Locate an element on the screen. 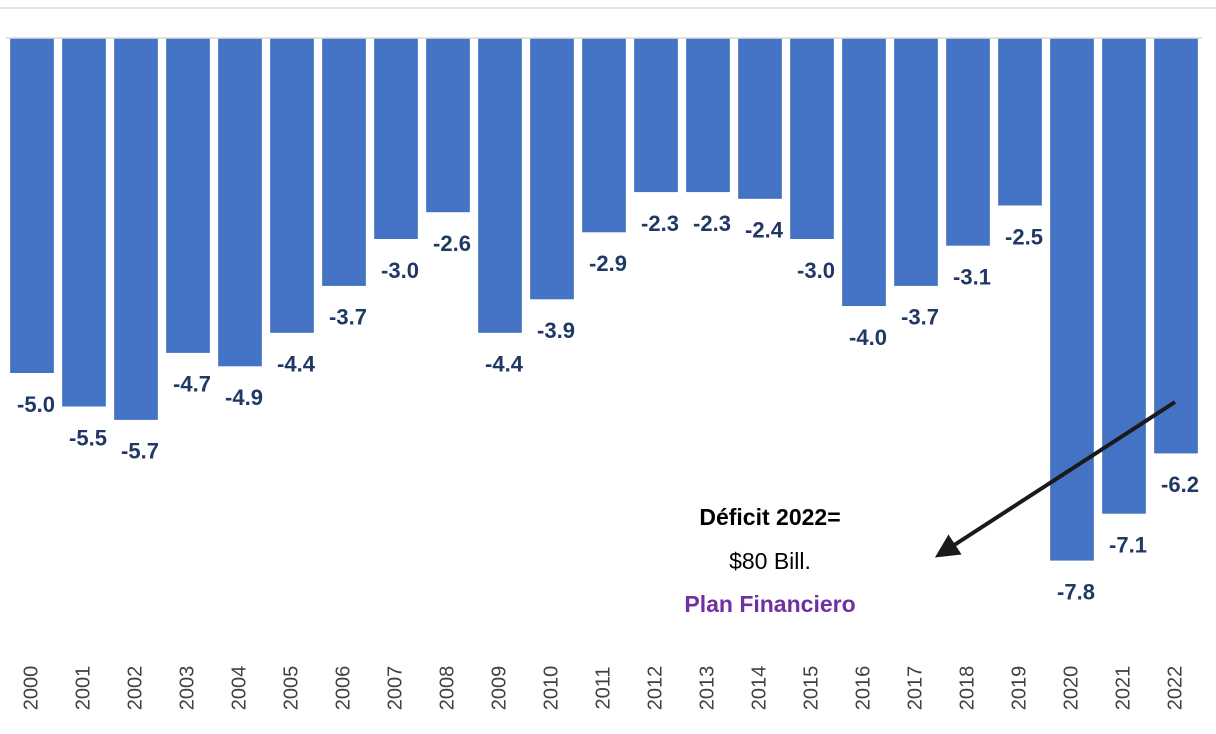 This screenshot has width=1216, height=734. annotation: $80 Bill. is located at coordinates (770, 561).